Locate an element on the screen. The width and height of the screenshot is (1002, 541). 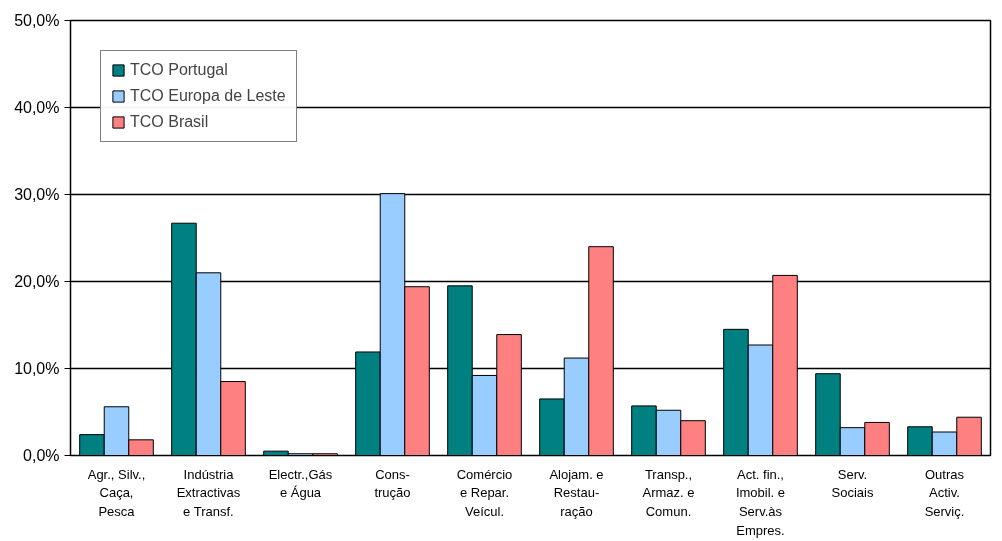
legend-label: TCO Brasil is located at coordinates (169, 122).